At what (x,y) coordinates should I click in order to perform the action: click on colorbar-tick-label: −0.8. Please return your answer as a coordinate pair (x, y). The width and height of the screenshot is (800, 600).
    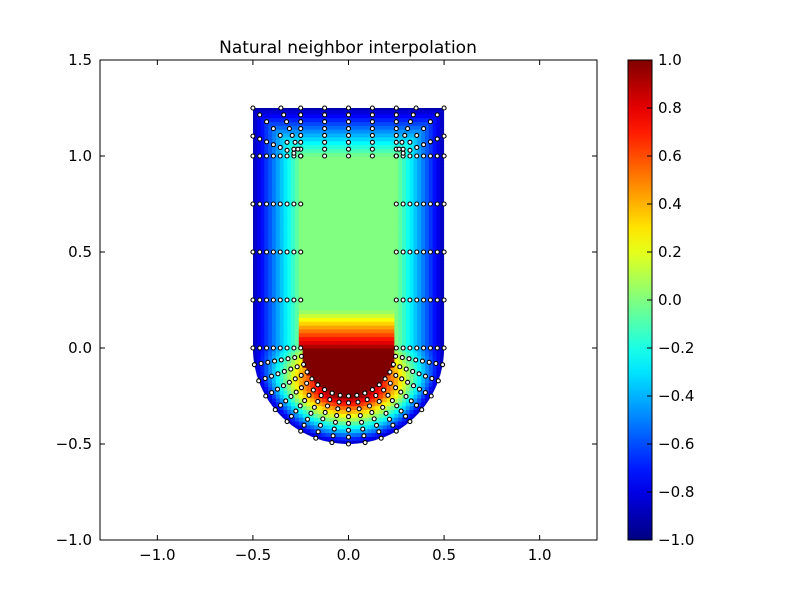
    Looking at the image, I should click on (676, 492).